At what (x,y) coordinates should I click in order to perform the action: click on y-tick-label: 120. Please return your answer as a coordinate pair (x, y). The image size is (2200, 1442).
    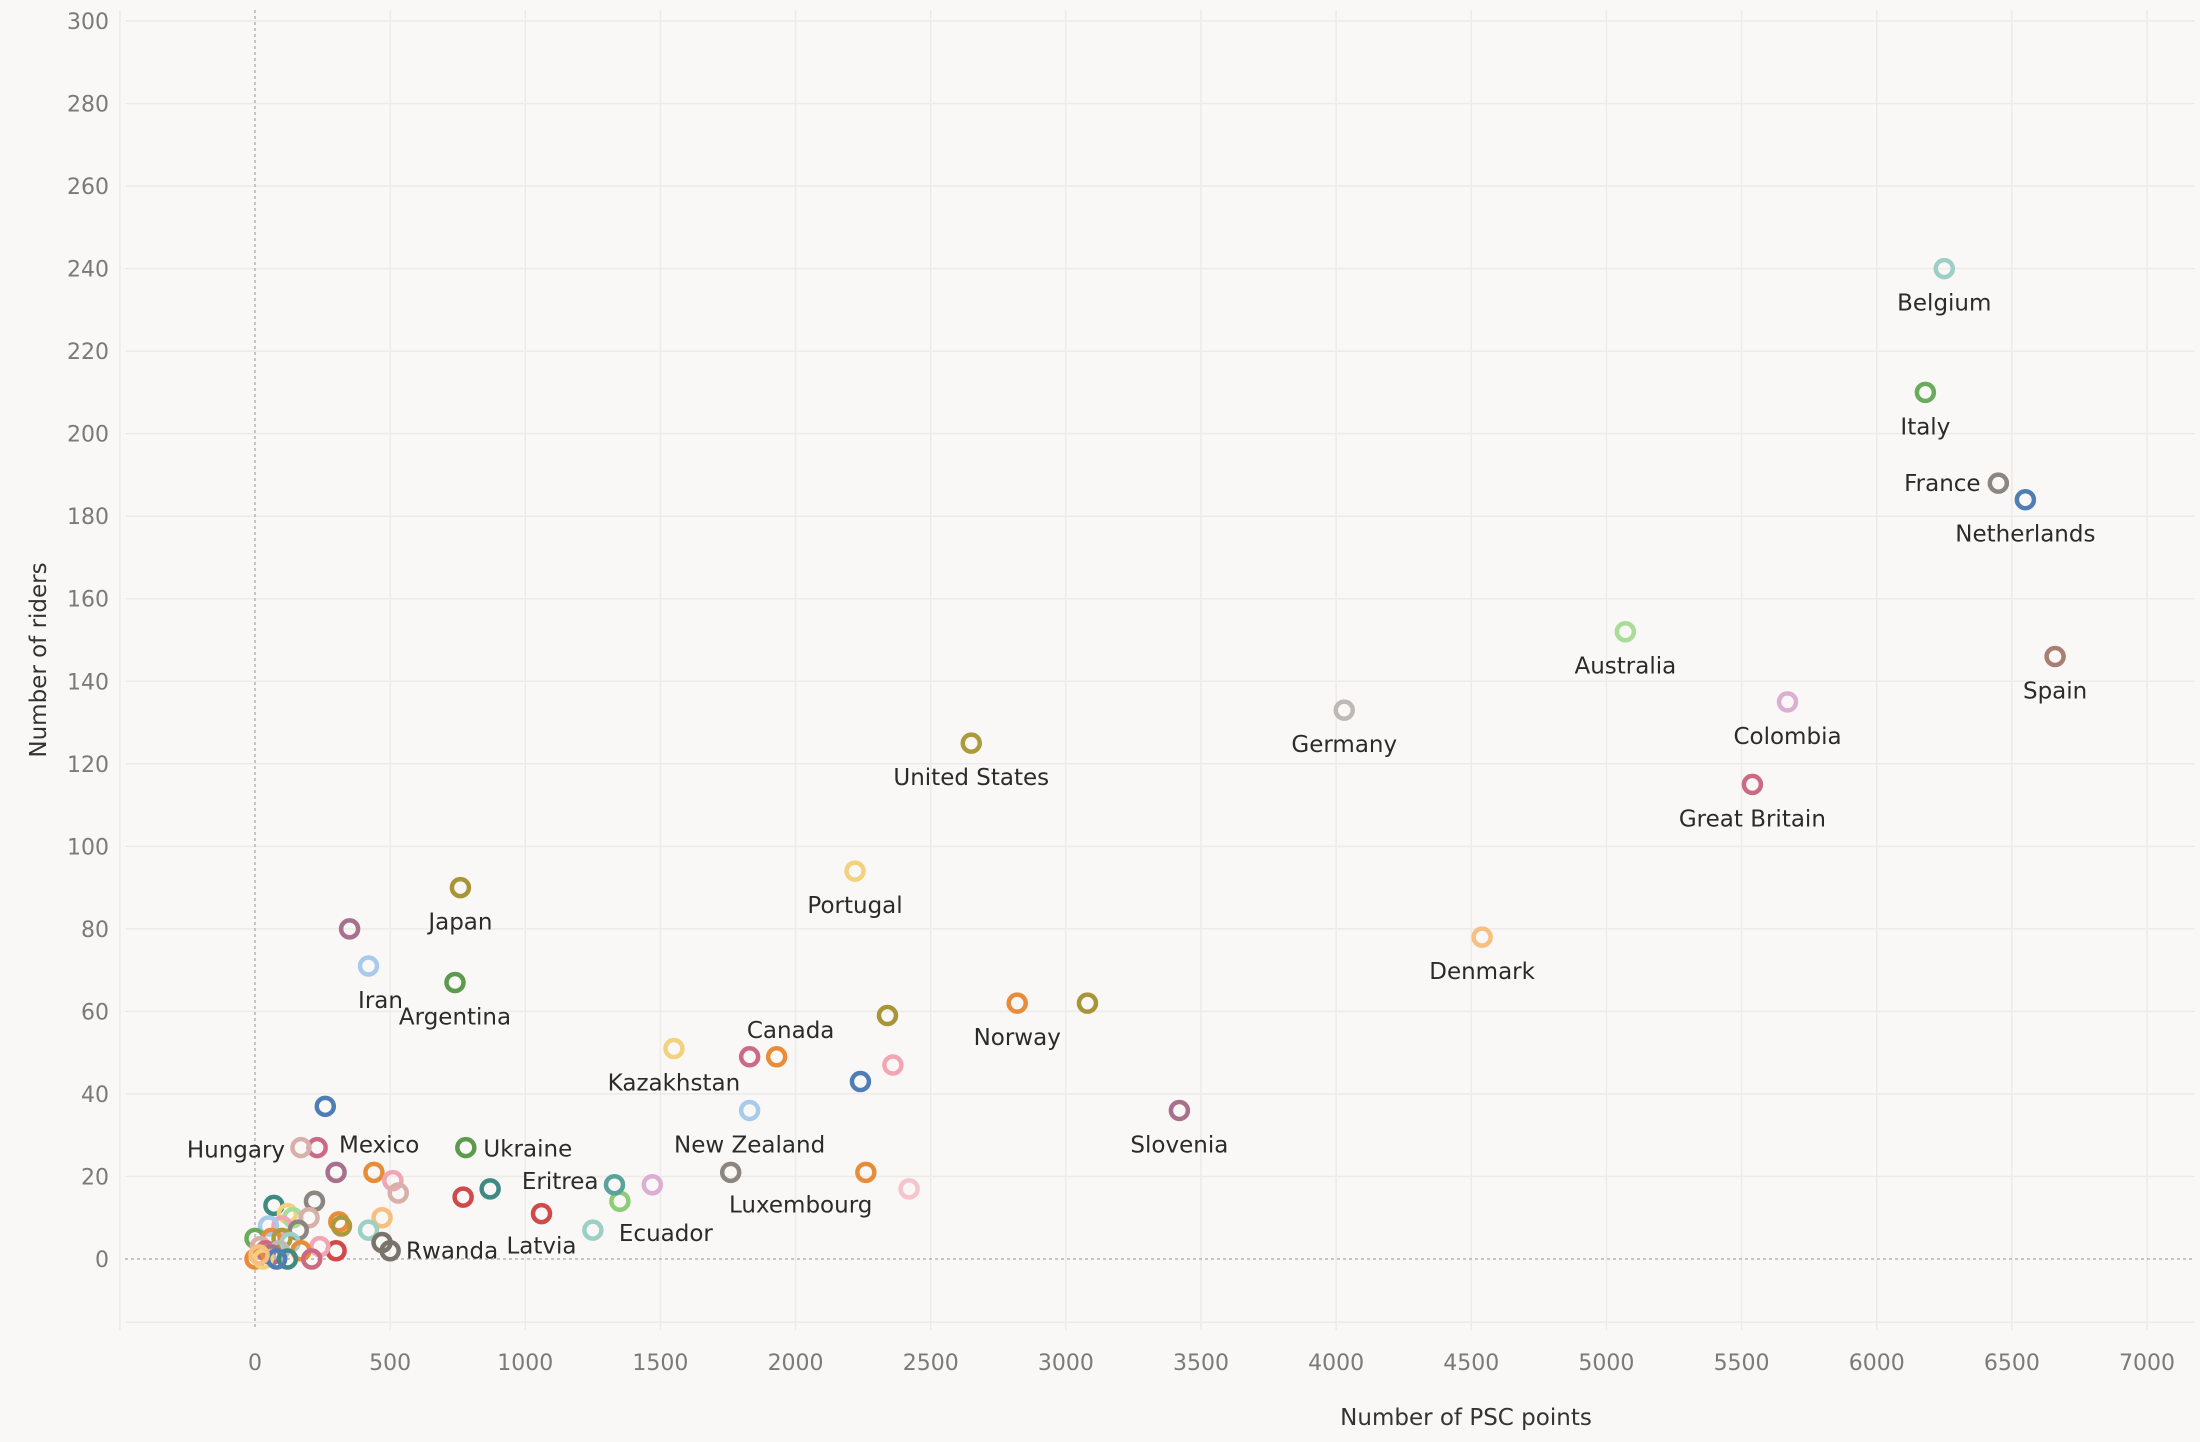
    Looking at the image, I should click on (88, 765).